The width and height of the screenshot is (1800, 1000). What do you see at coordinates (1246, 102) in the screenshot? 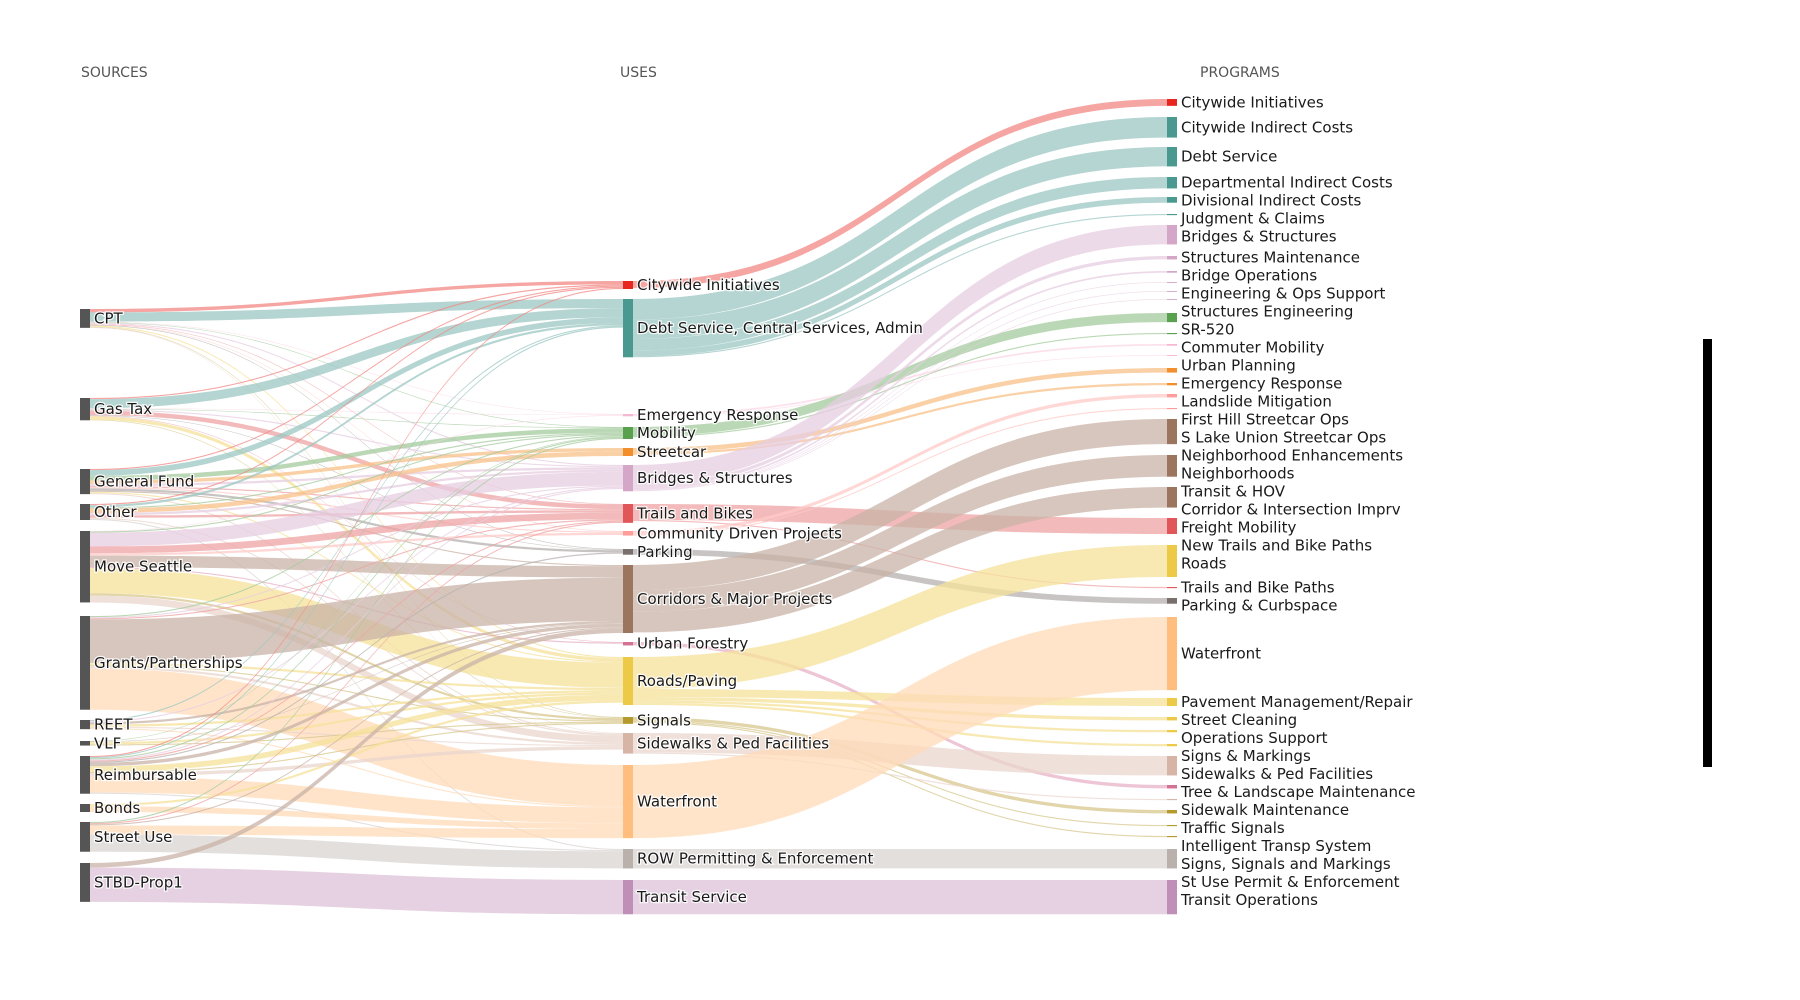
I see `node-programs: Citywide Initiatives` at bounding box center [1246, 102].